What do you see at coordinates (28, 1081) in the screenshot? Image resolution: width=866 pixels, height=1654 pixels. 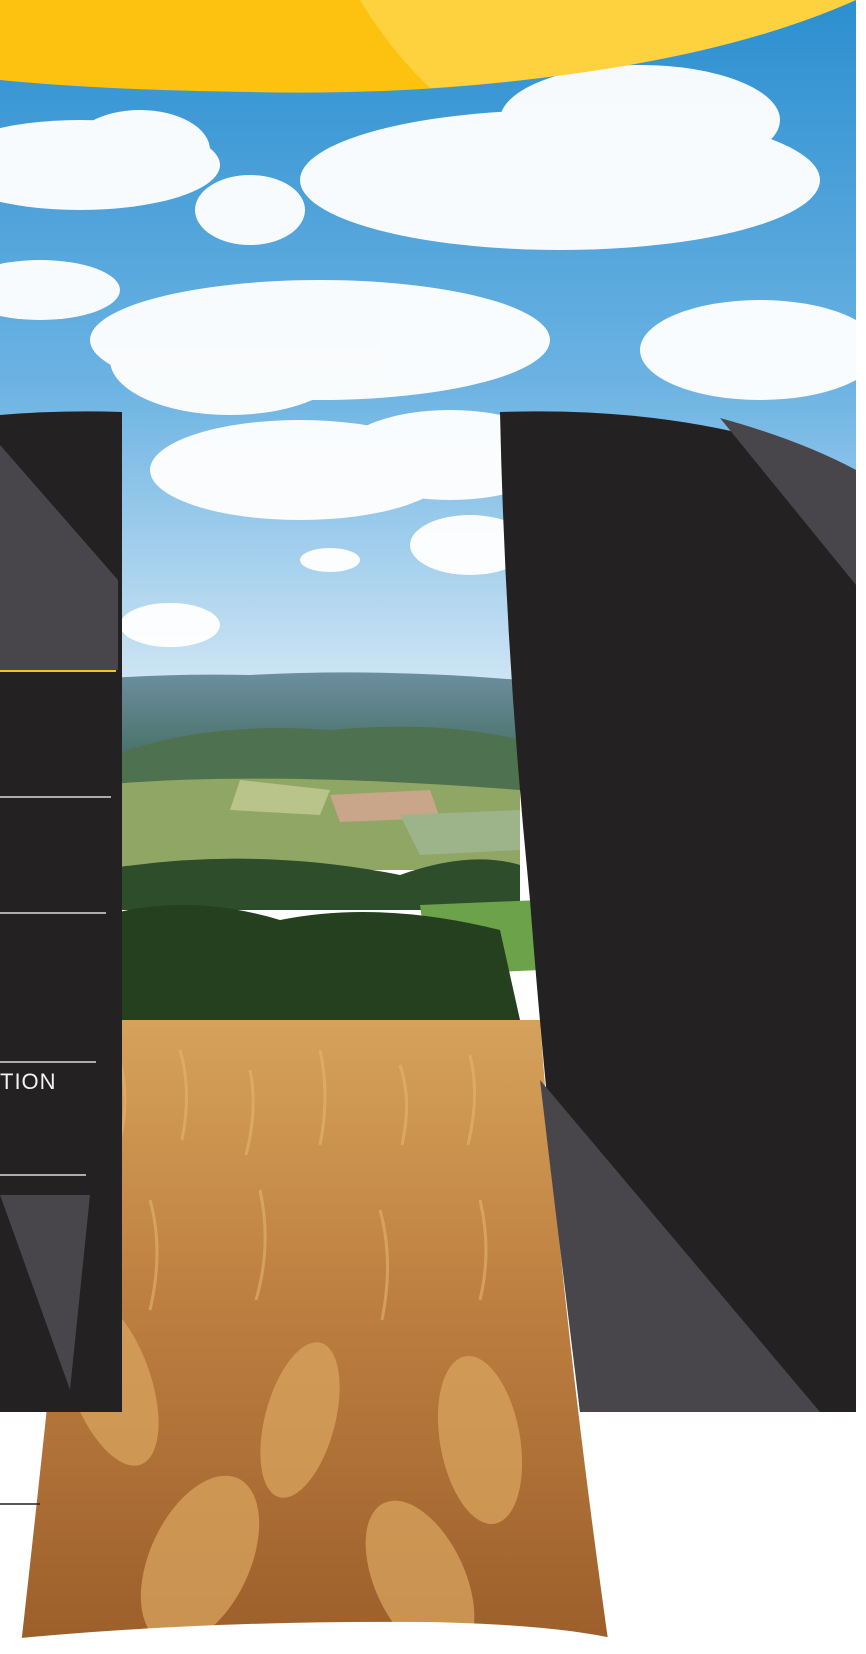 I see `menu-item-label: TION` at bounding box center [28, 1081].